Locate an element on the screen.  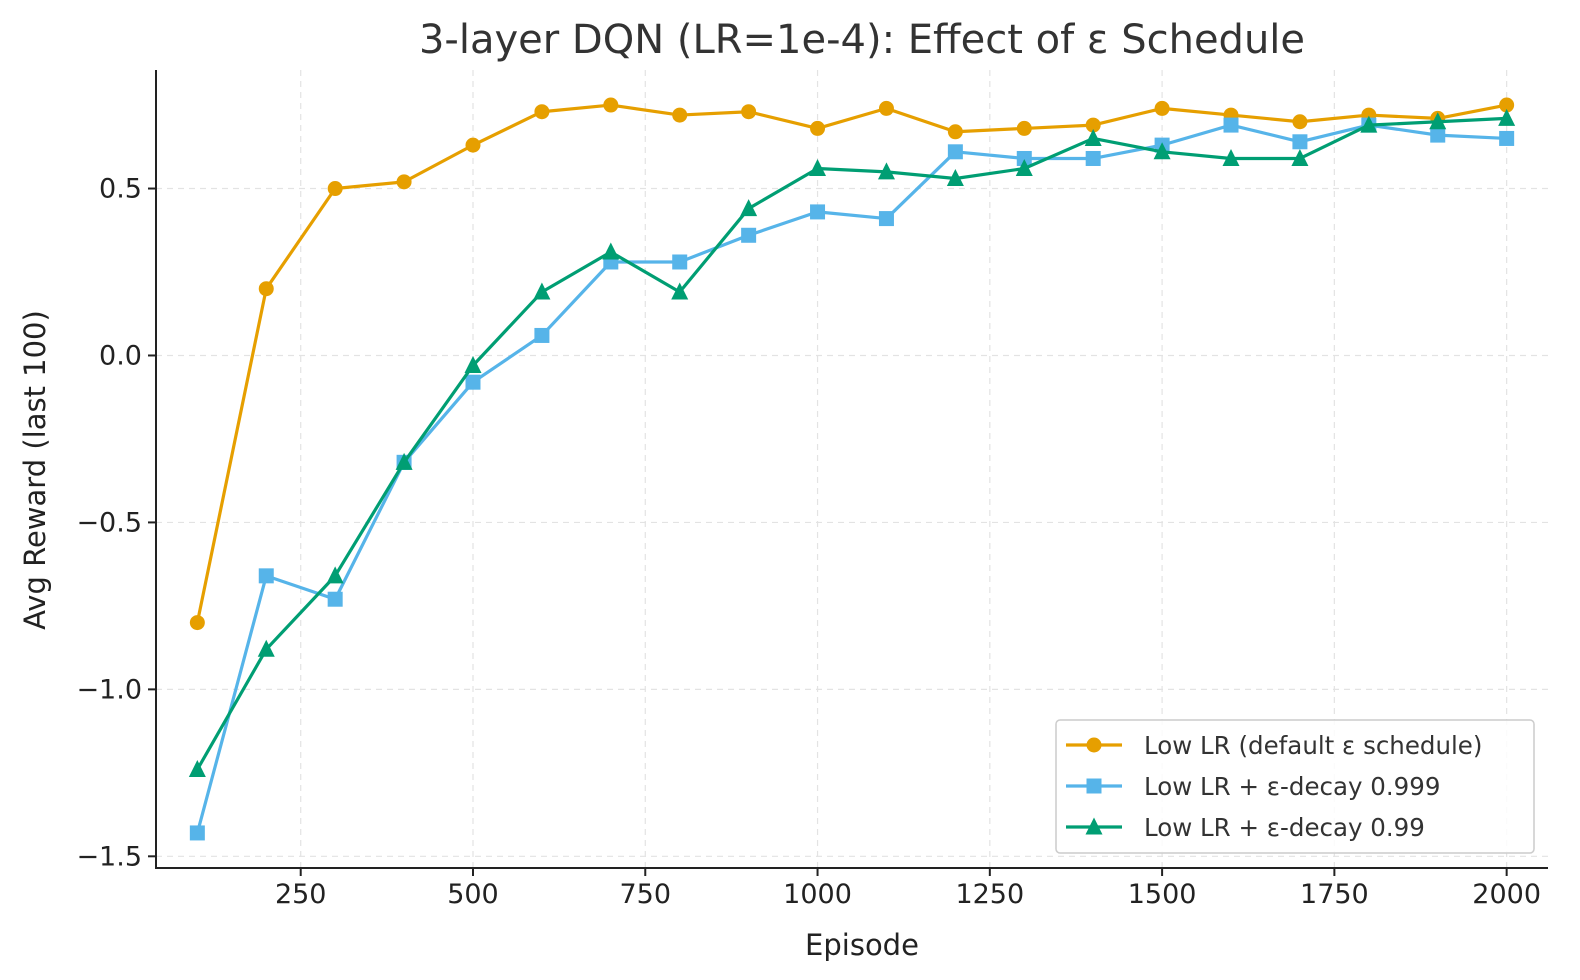
legend-item: Low LR (default ε schedule) is located at coordinates (1274, 745).